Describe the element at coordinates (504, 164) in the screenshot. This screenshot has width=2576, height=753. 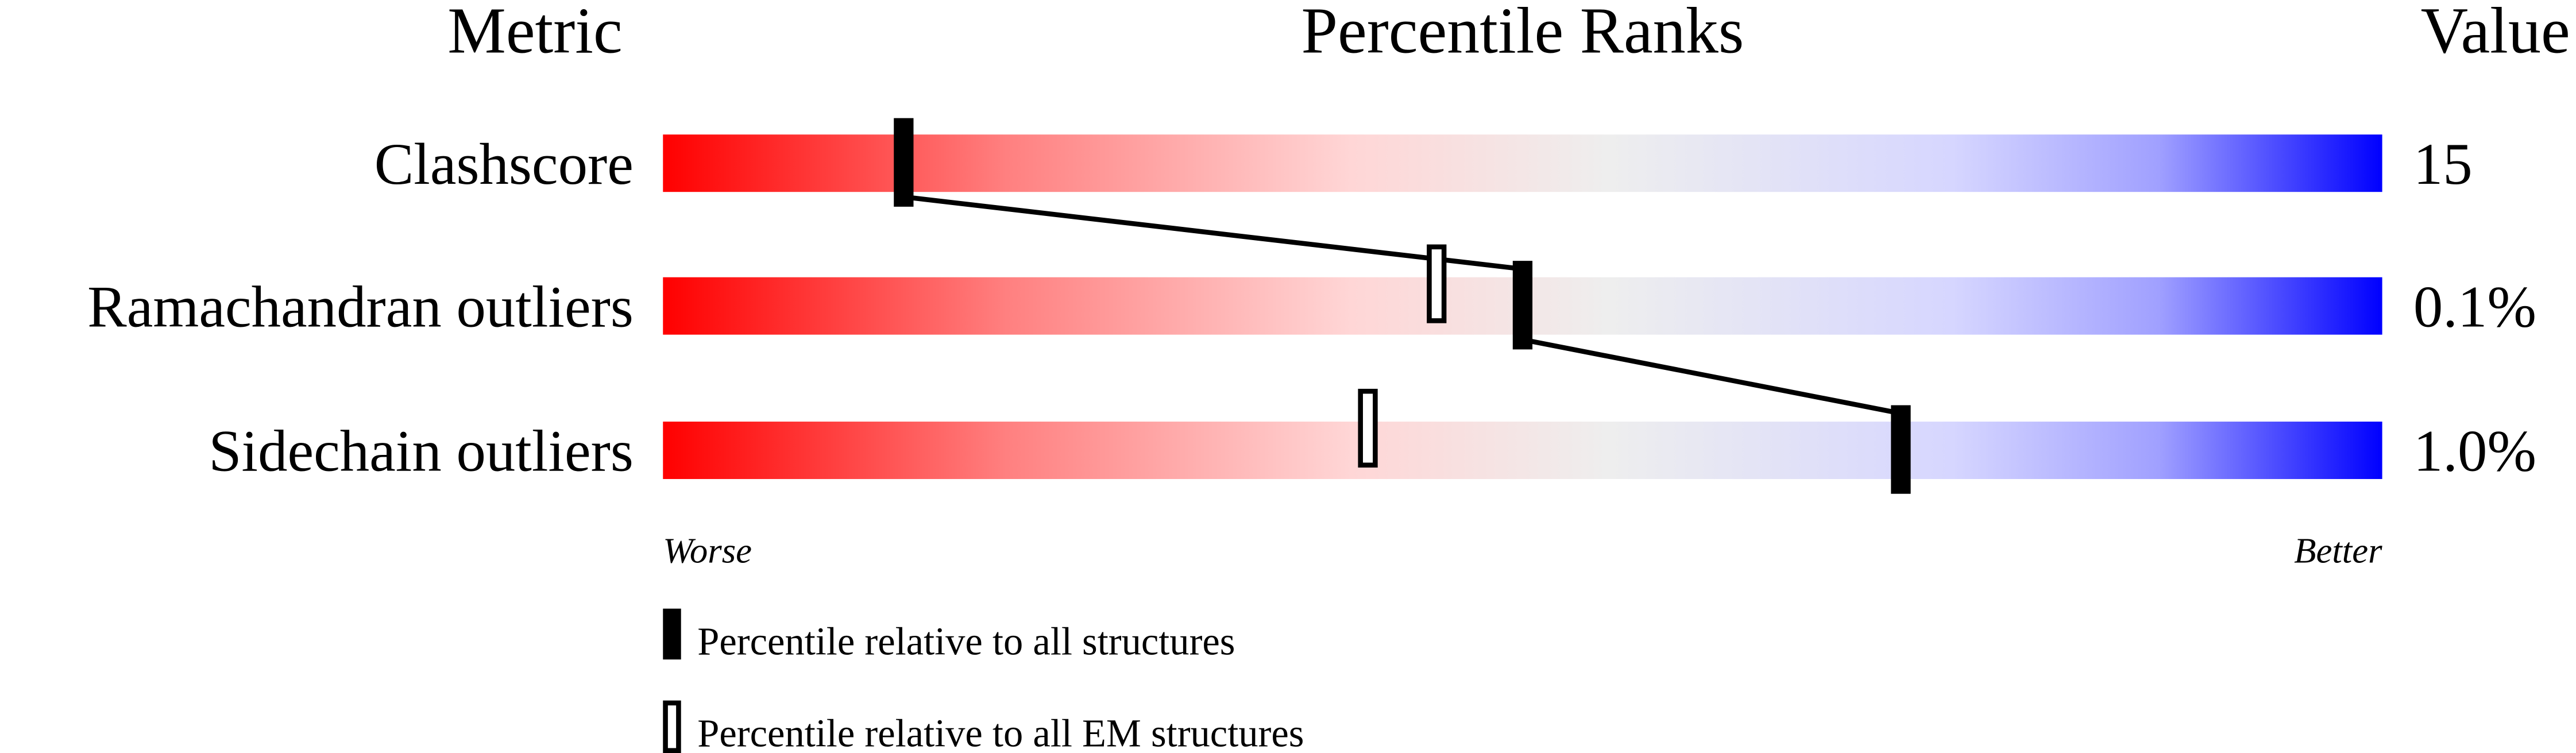
I see `metric-label: Clashscore` at that location.